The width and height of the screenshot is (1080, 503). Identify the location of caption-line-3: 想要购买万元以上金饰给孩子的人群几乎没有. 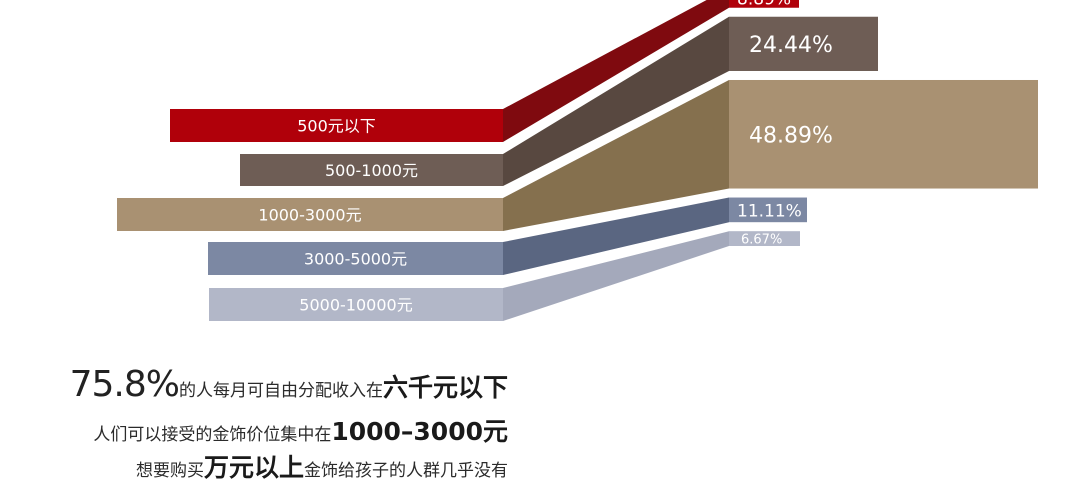
(322, 466).